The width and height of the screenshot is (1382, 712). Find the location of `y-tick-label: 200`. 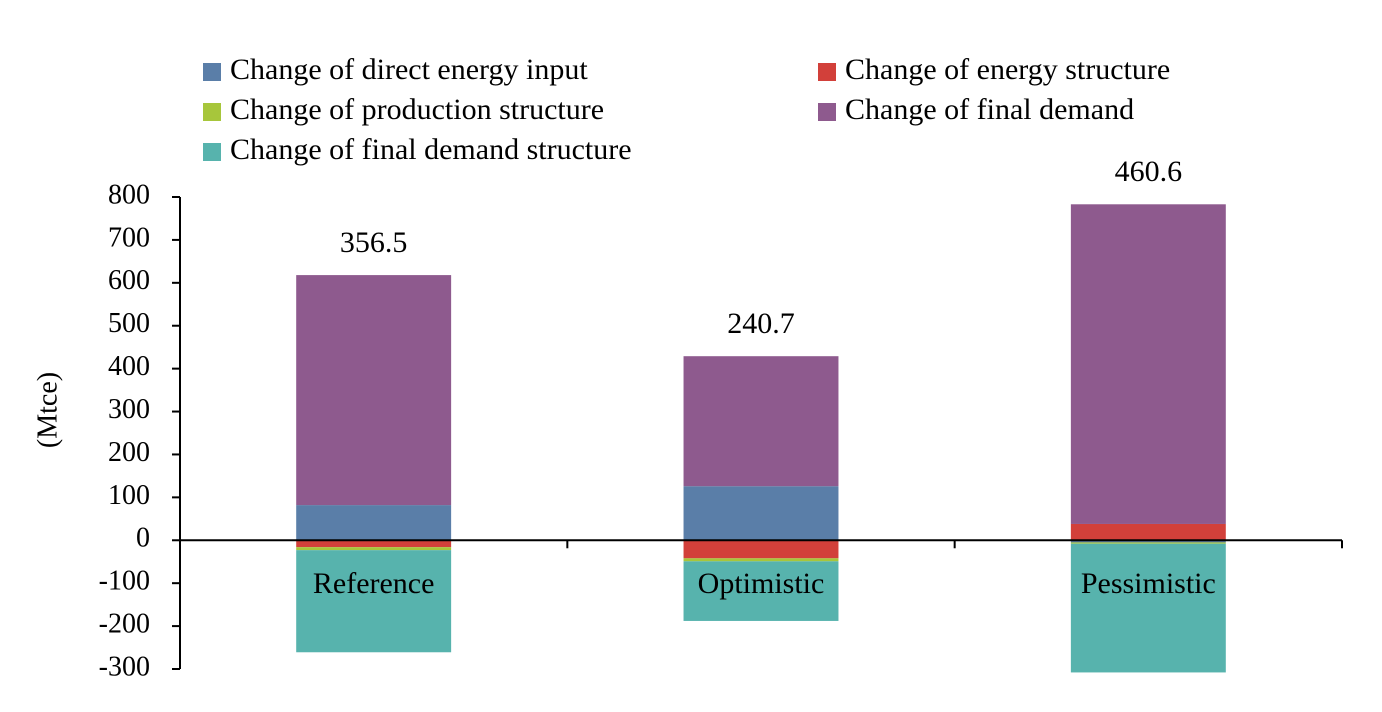

y-tick-label: 200 is located at coordinates (129, 452).